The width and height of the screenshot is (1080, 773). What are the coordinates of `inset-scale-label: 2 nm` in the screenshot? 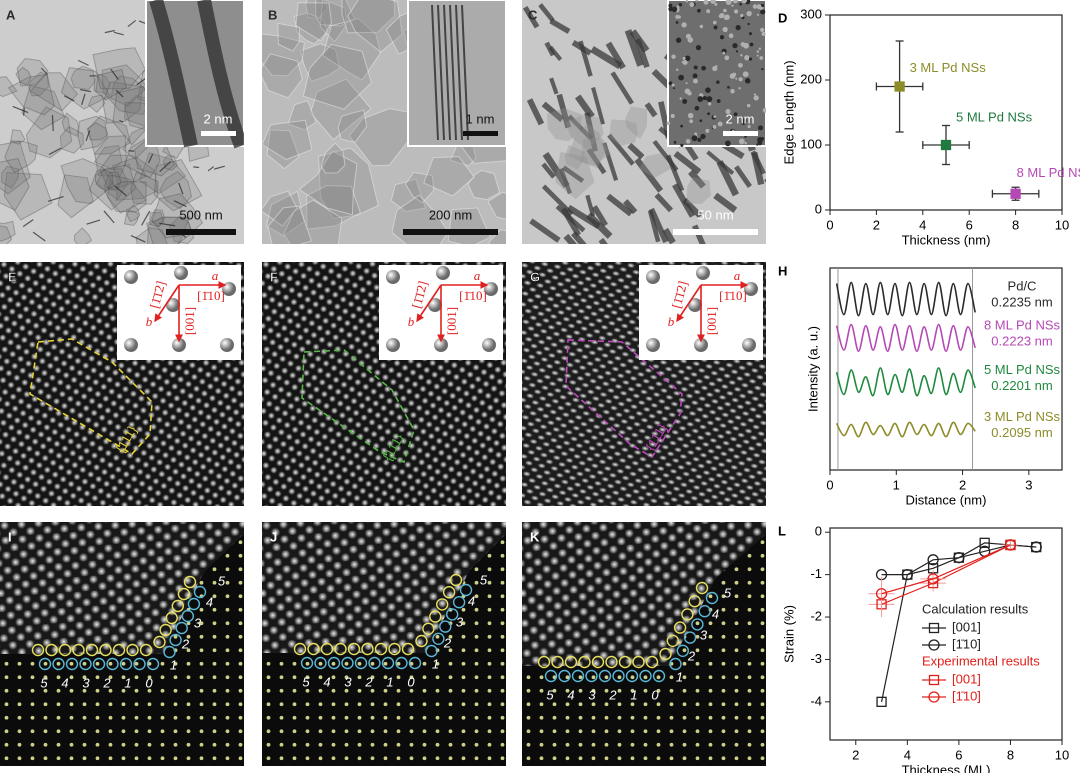 It's located at (740, 118).